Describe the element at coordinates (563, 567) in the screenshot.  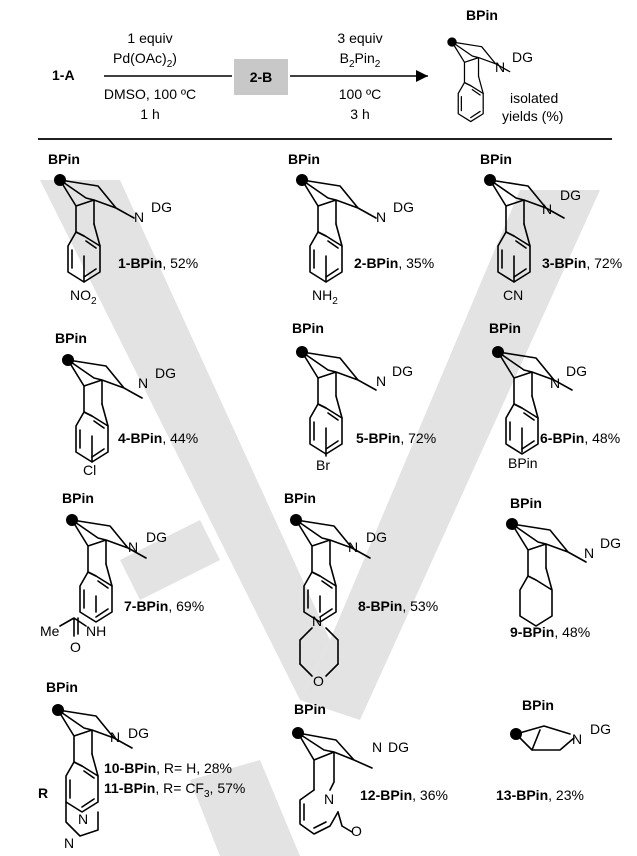
I see `compound-9: BPin N DG 9-BPin, 48%` at that location.